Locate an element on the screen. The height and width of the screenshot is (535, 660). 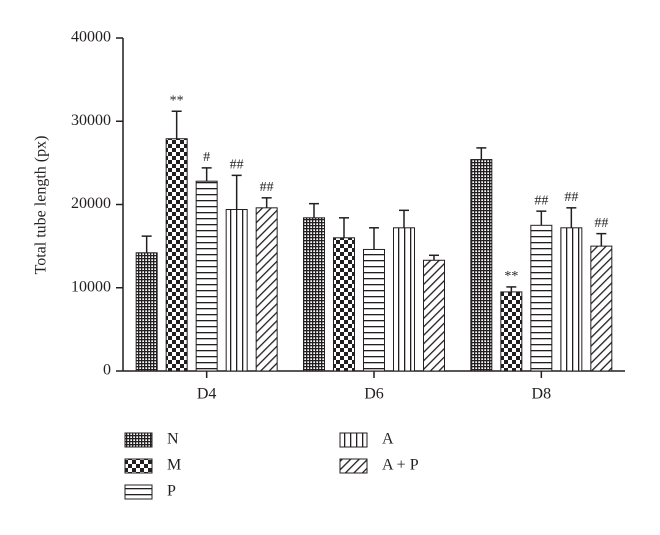
y-axis-label: Total tube length (px) is located at coordinates (41, 205).